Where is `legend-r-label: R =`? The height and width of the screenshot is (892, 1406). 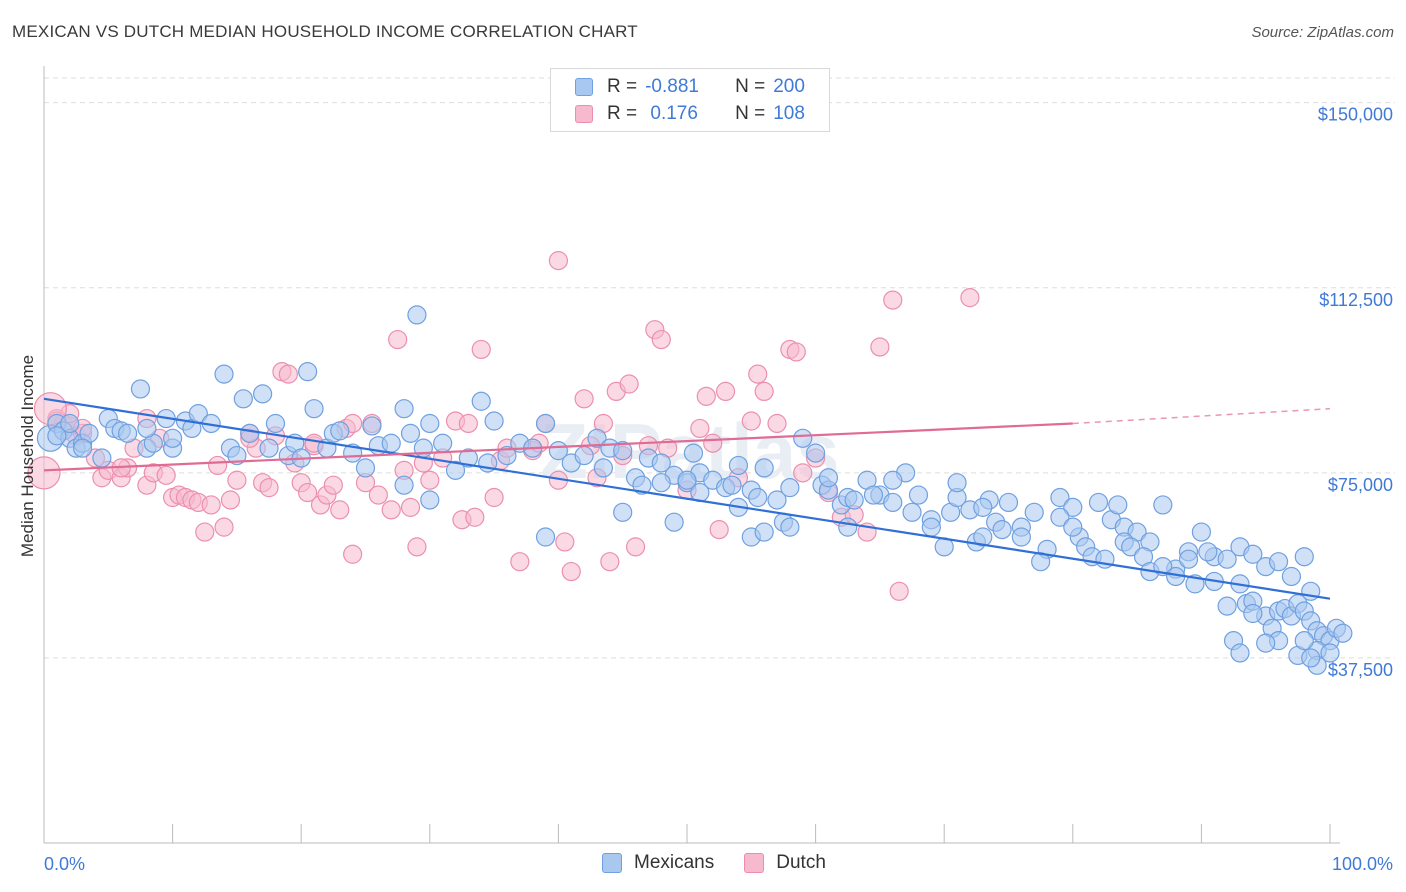 legend-r-label: R = is located at coordinates (622, 86).